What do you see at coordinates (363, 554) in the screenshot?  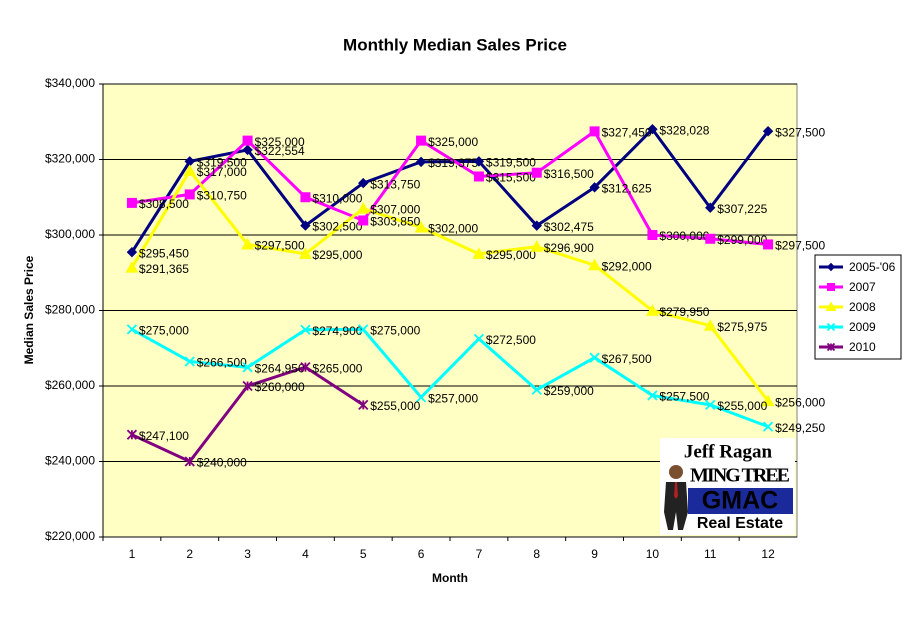 I see `x-tick-label: 5` at bounding box center [363, 554].